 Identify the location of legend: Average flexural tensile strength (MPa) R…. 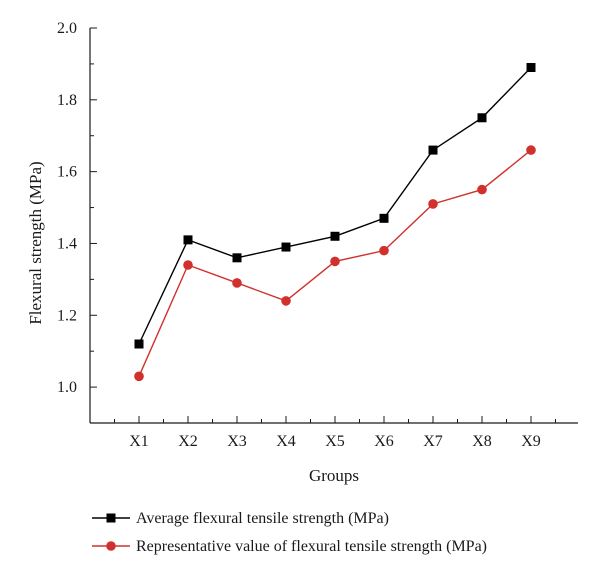
(289, 532).